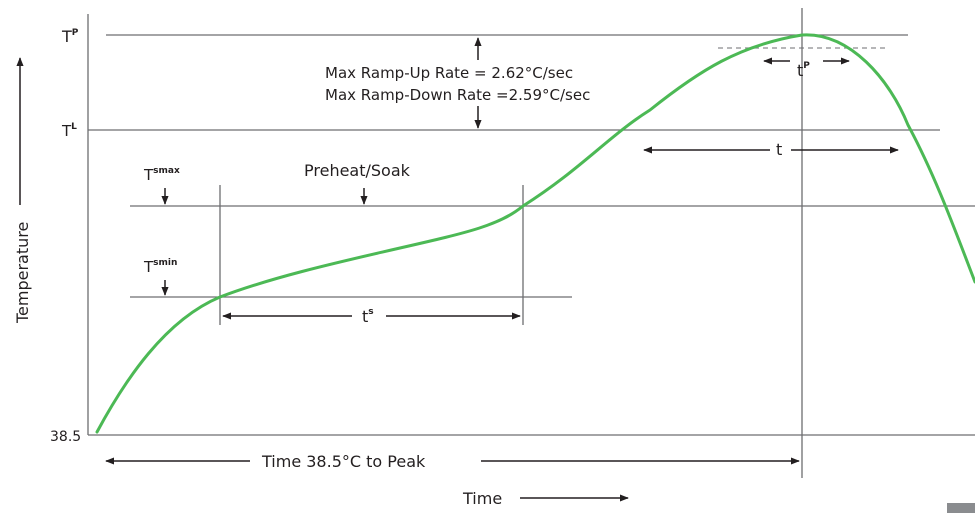 The height and width of the screenshot is (513, 975). I want to click on time-to-peak-label: Time 38.5°C to Peak, so click(343, 461).